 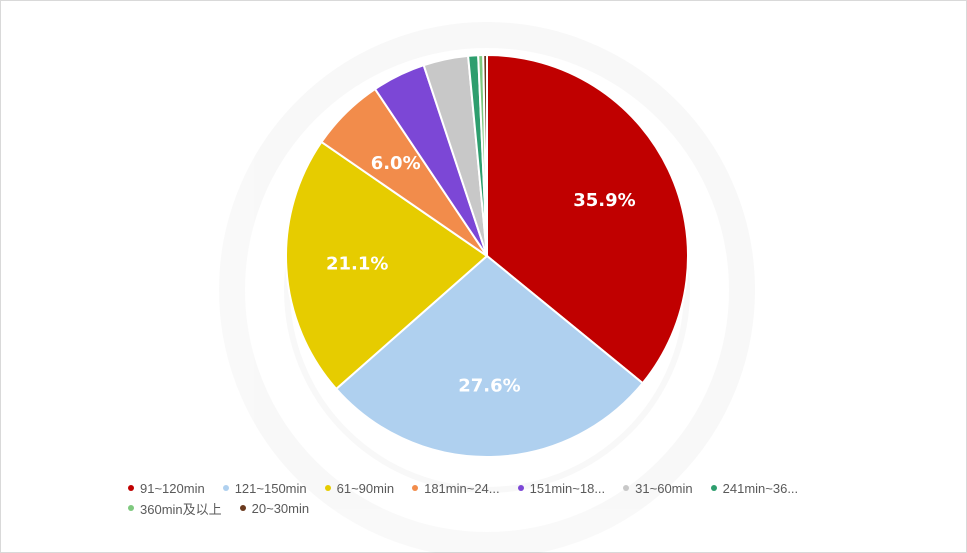 I want to click on legend-row: 360min及以上 20~30min, so click(x=508, y=508).